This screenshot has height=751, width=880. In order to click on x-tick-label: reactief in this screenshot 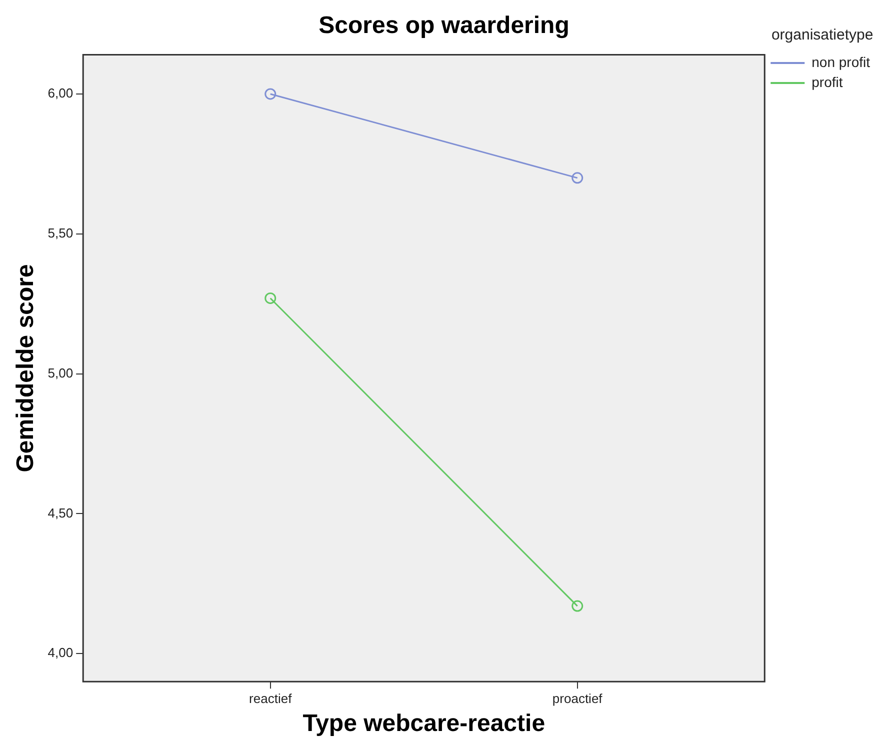, I will do `click(270, 698)`.